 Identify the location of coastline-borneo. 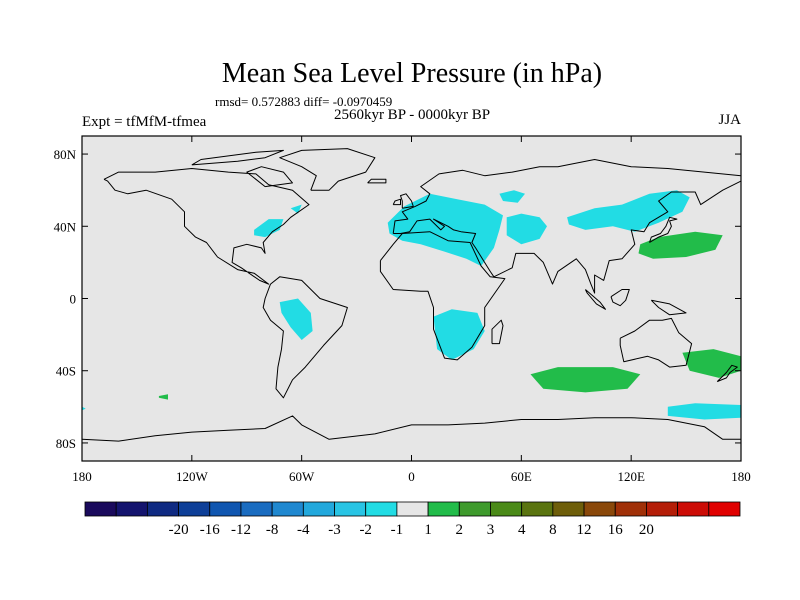
(620, 298).